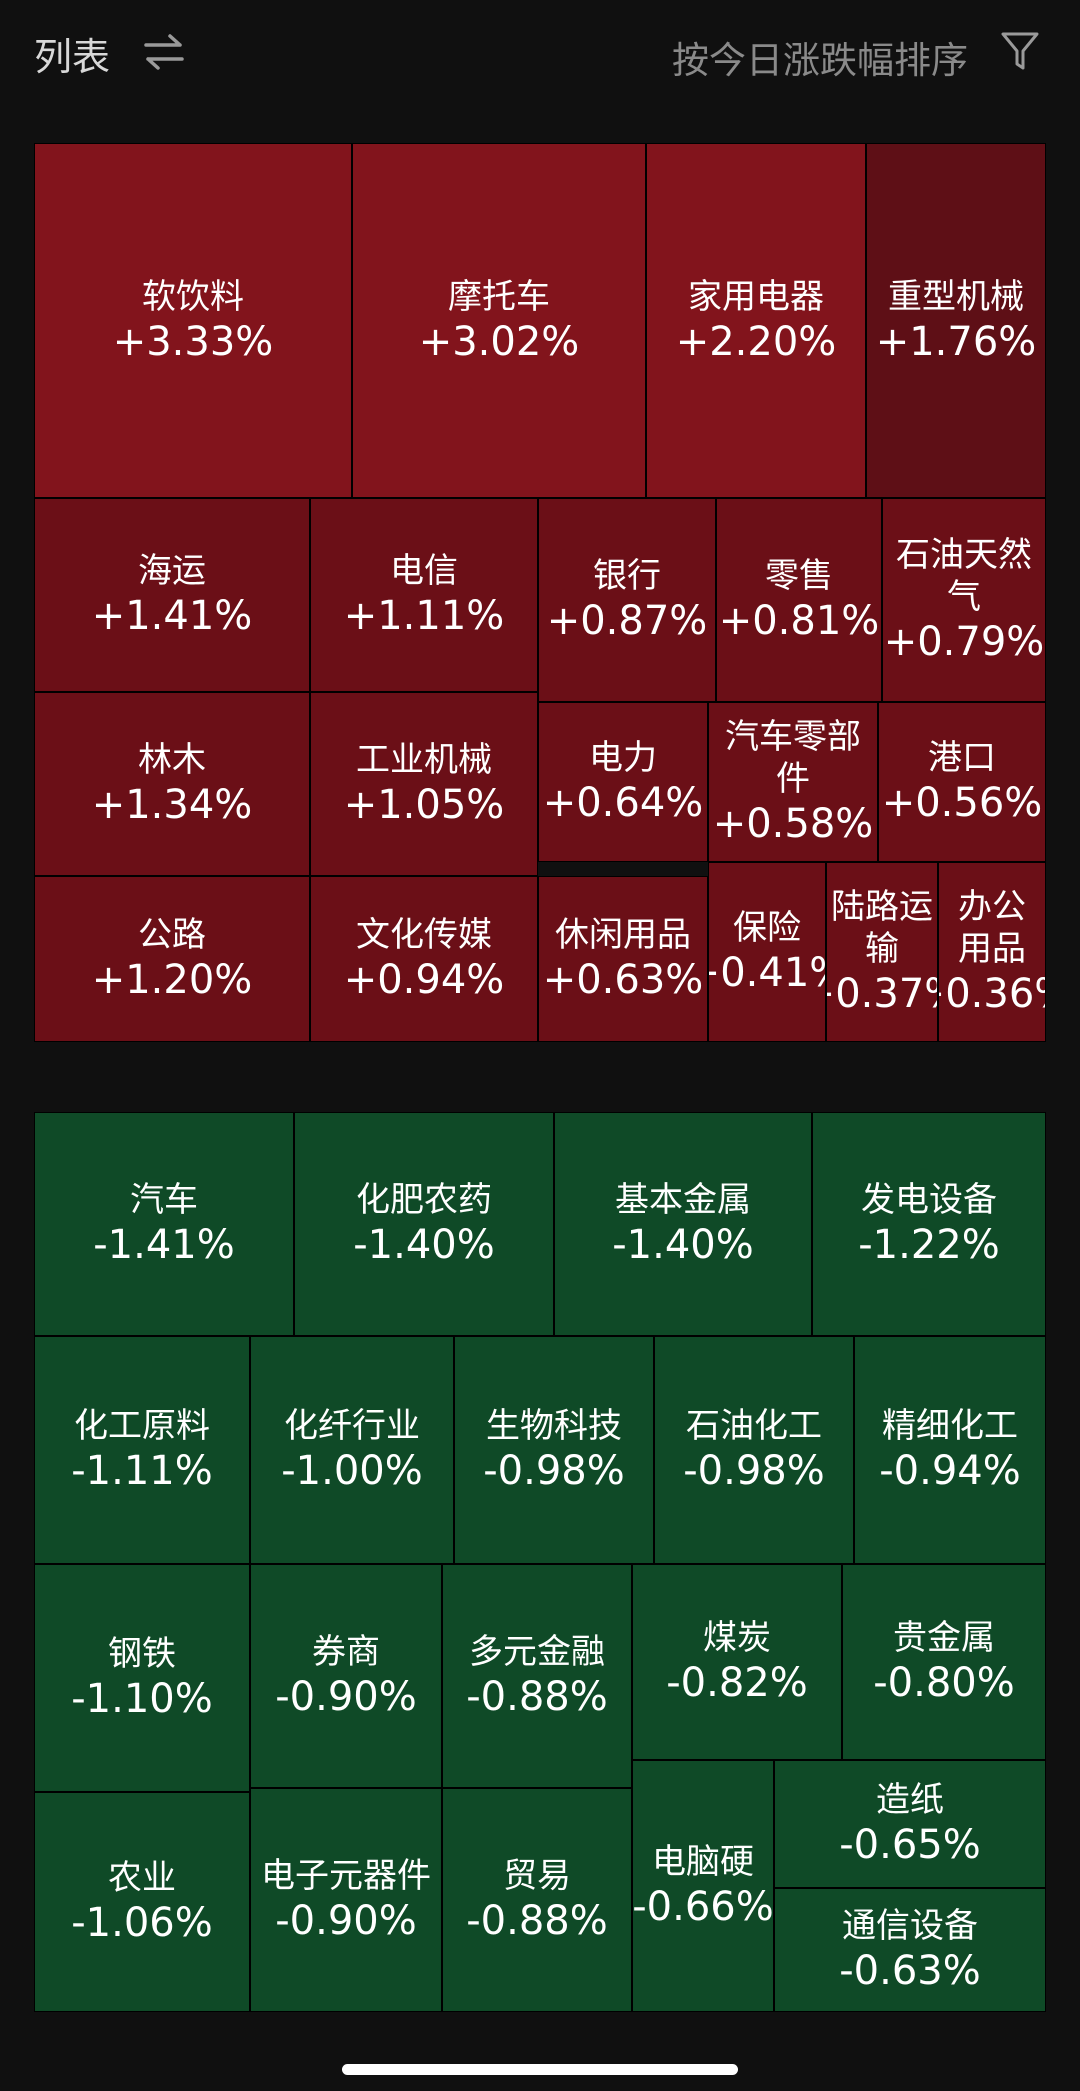  I want to click on sector-name: 造纸, so click(910, 1800).